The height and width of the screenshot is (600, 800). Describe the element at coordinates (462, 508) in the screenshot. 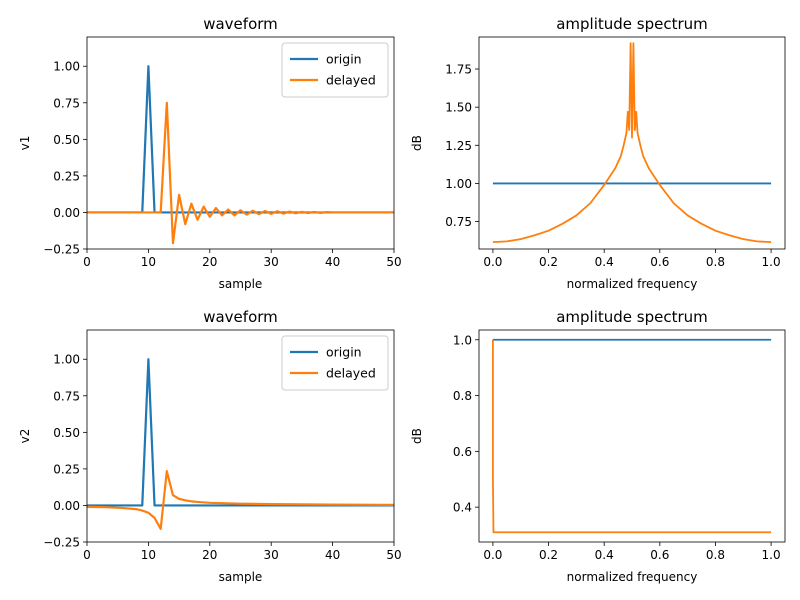

I see `y-tick-label: 0.4` at that location.